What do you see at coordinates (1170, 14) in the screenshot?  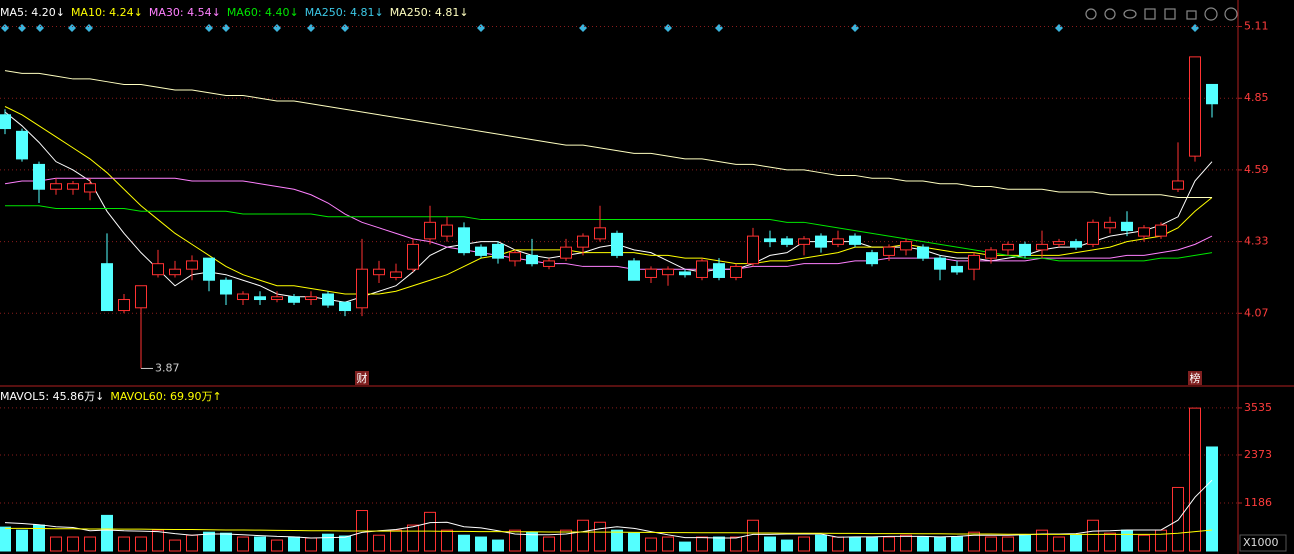 I see `delete-icon` at bounding box center [1170, 14].